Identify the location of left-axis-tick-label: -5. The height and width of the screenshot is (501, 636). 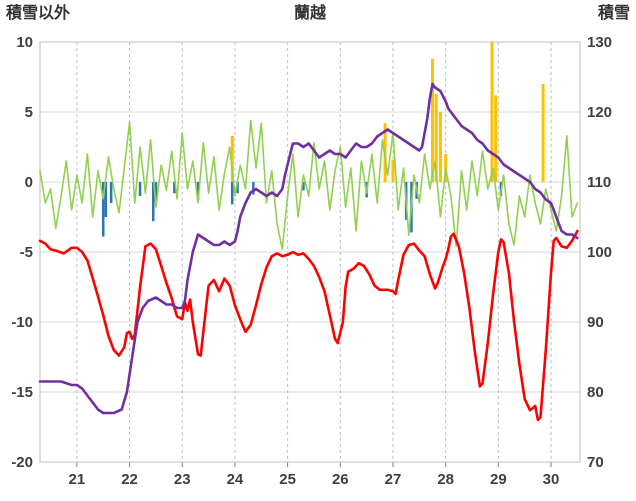
(26, 252).